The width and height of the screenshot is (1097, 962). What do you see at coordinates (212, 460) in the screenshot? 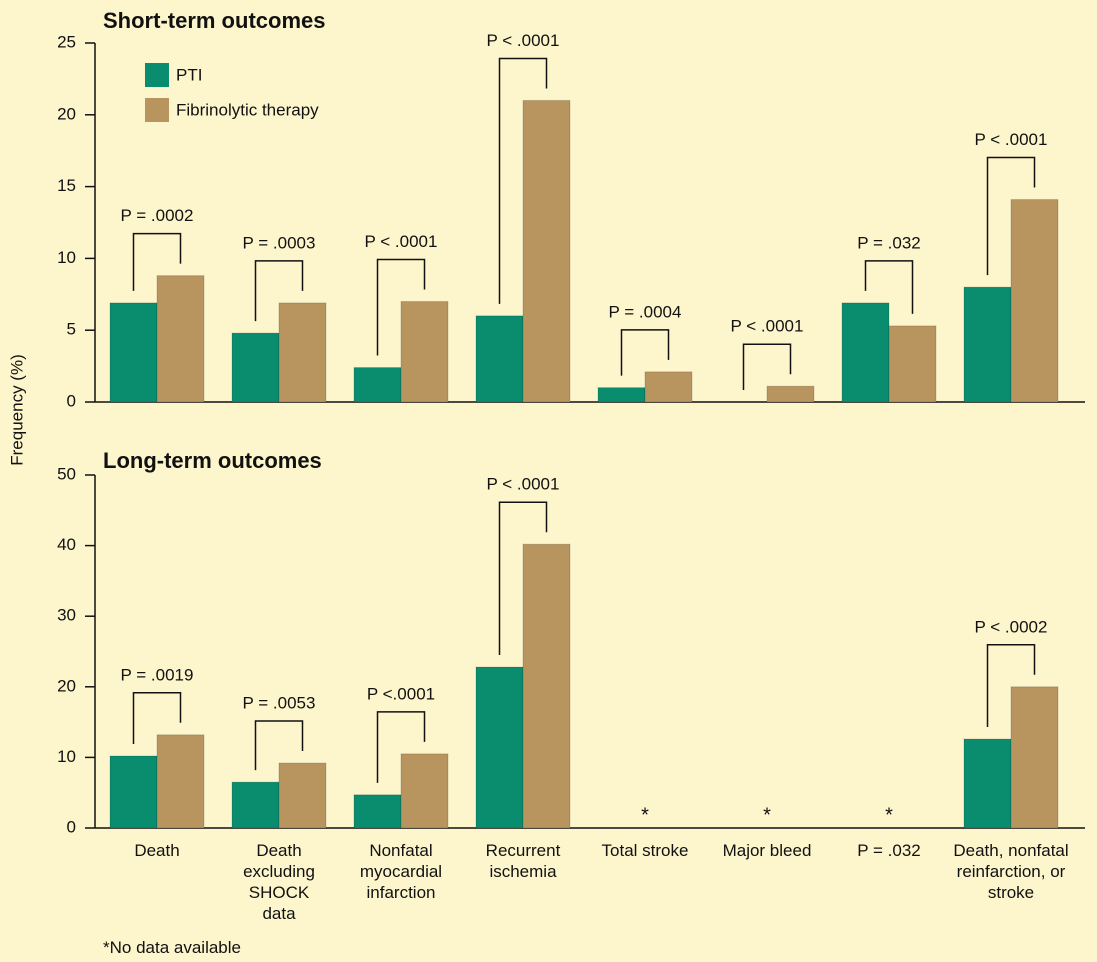
I see `panel-title: Long-term outcomes` at bounding box center [212, 460].